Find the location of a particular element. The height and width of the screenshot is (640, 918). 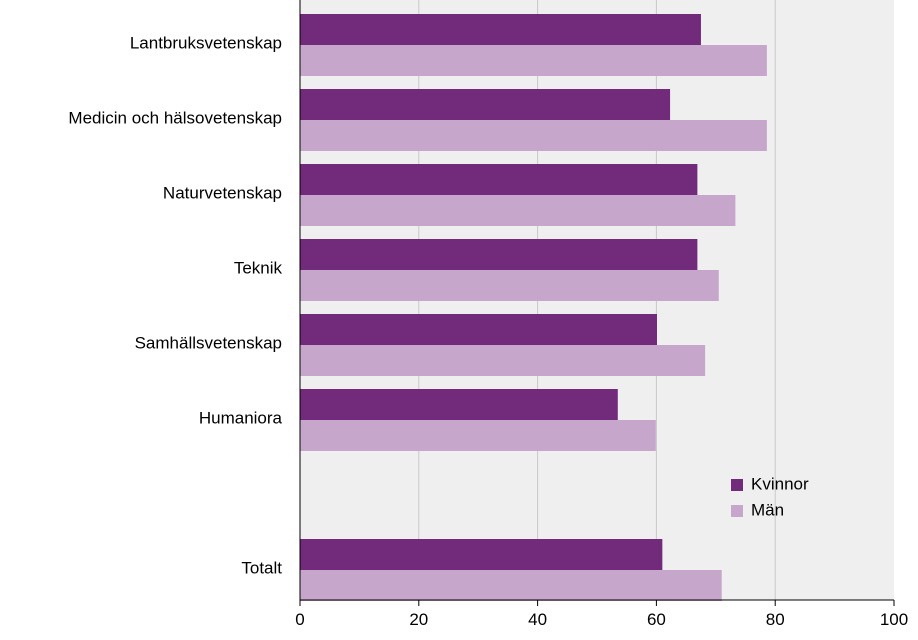

x-tick-label: 60 is located at coordinates (656, 619).